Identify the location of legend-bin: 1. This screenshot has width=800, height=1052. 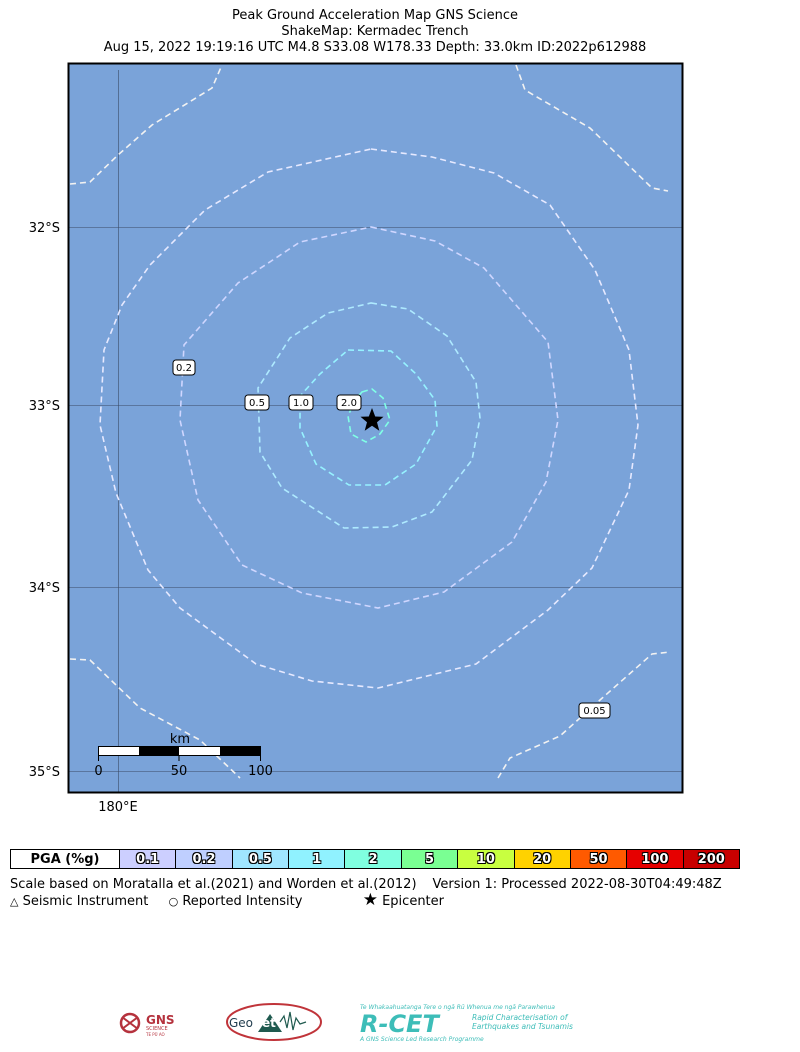
(316, 859).